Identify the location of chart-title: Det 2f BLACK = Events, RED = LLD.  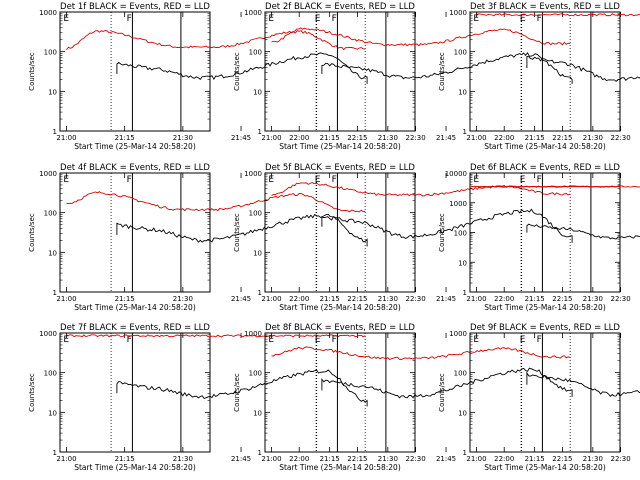
(340, 7).